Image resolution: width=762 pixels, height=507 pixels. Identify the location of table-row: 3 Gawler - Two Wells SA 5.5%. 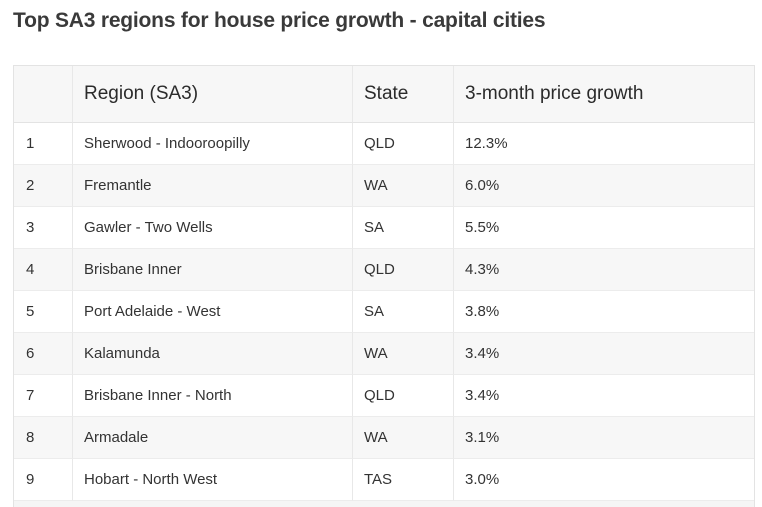
(384, 228).